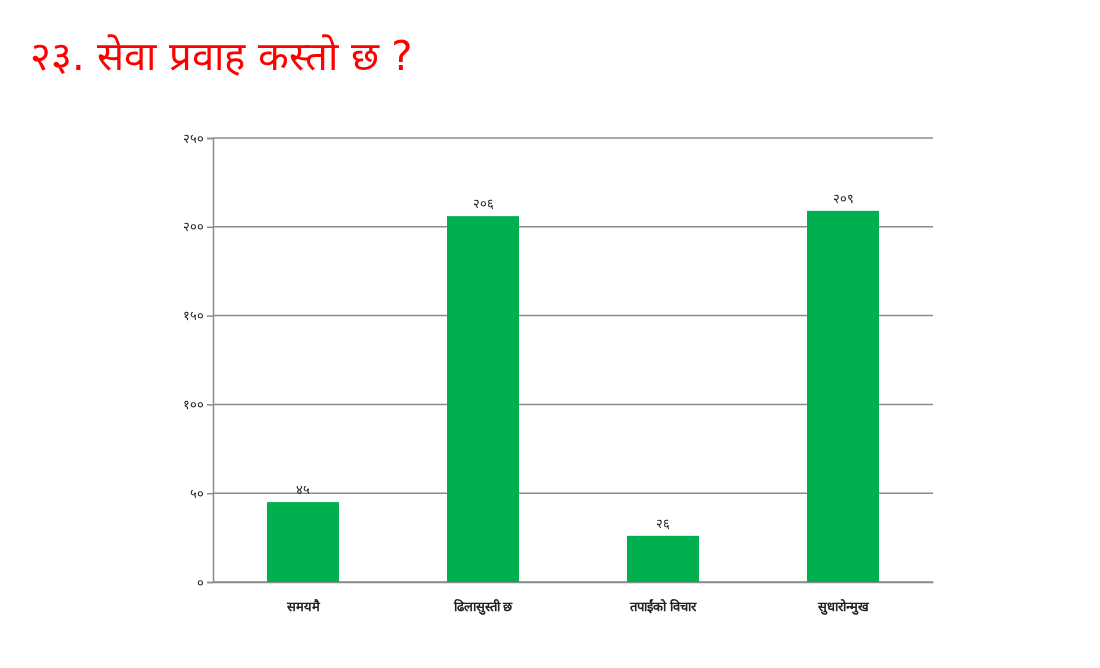 The image size is (1100, 668). Describe the element at coordinates (843, 198) in the screenshot. I see `data-label: २०९` at that location.